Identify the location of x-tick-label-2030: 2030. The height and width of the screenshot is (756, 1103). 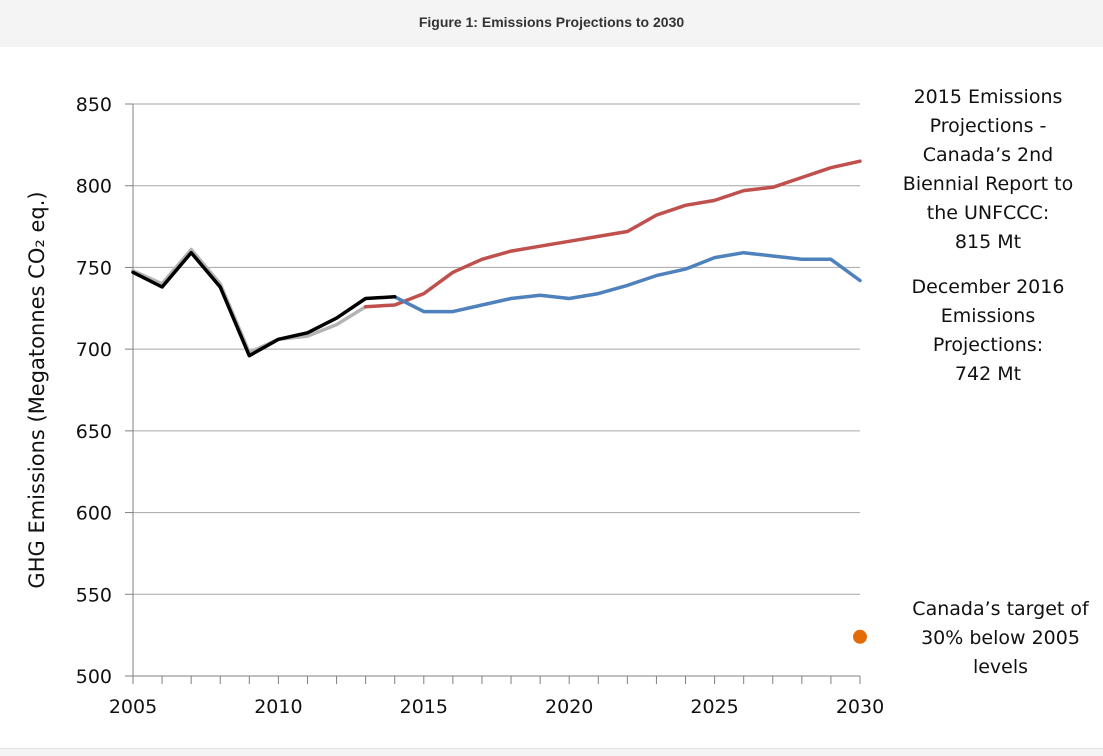
(860, 707).